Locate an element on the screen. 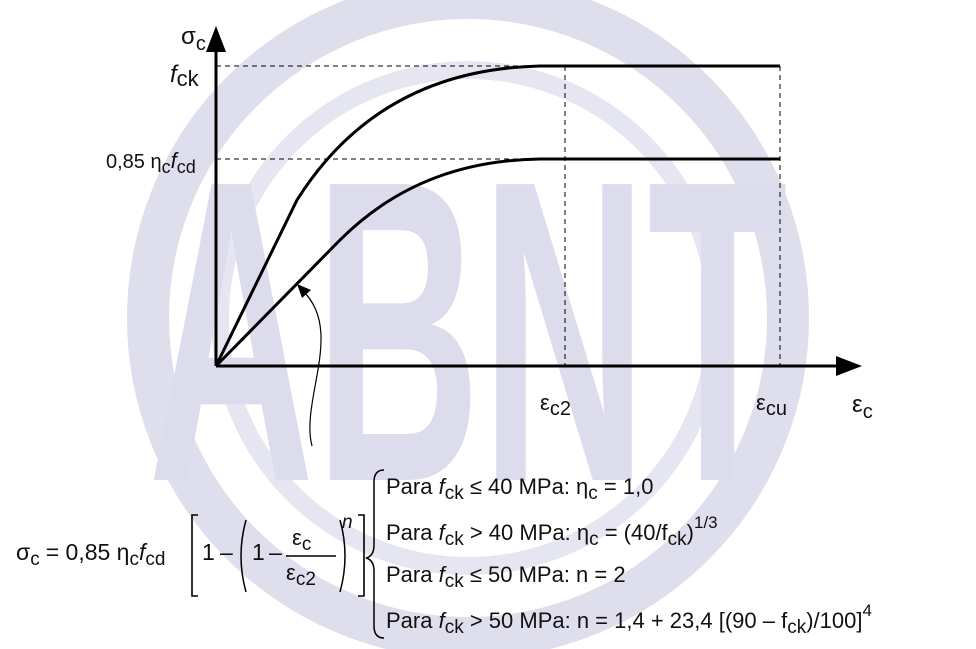 This screenshot has height=649, width=976. x-axis-label: εc is located at coordinates (862, 407).